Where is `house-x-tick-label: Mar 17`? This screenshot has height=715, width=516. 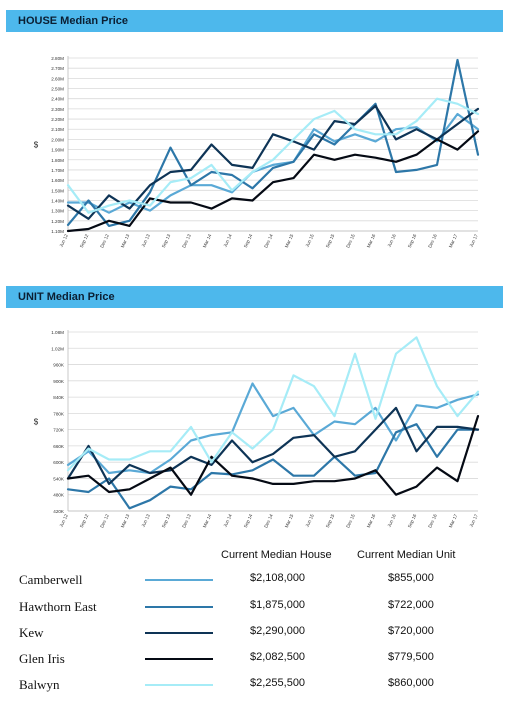 house-x-tick-label: Mar 17 is located at coordinates (453, 240).